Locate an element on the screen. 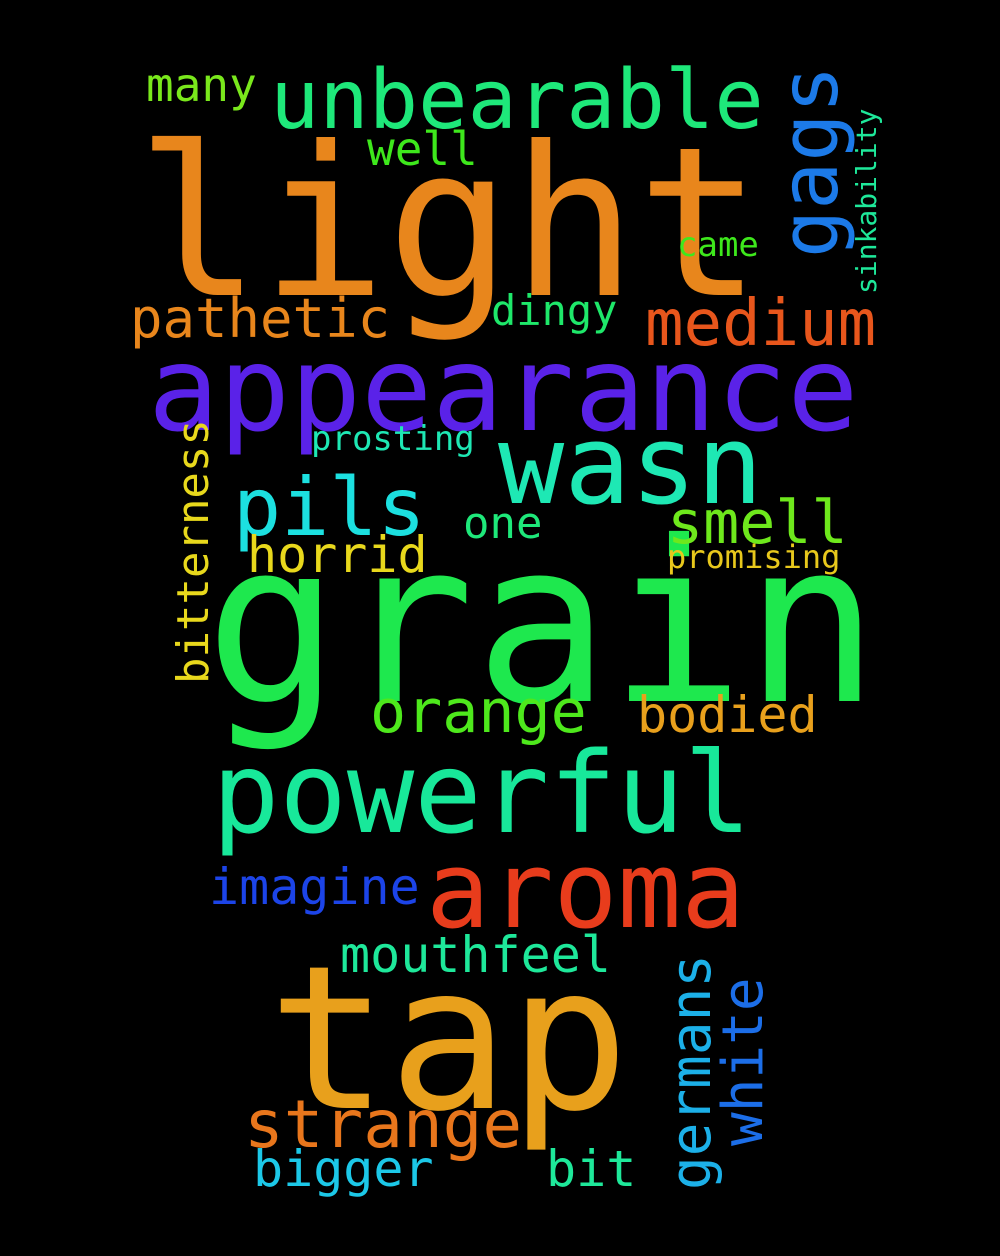 The image size is (1000, 1256). word-promising: promising is located at coordinates (754, 557).